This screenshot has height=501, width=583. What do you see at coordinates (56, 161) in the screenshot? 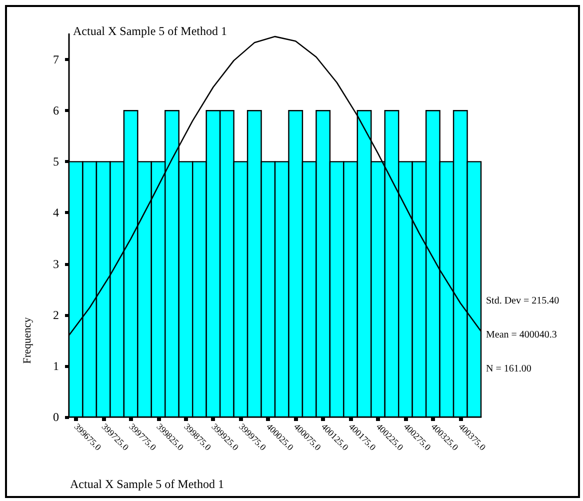
I see `y-tick-label: 5` at bounding box center [56, 161].